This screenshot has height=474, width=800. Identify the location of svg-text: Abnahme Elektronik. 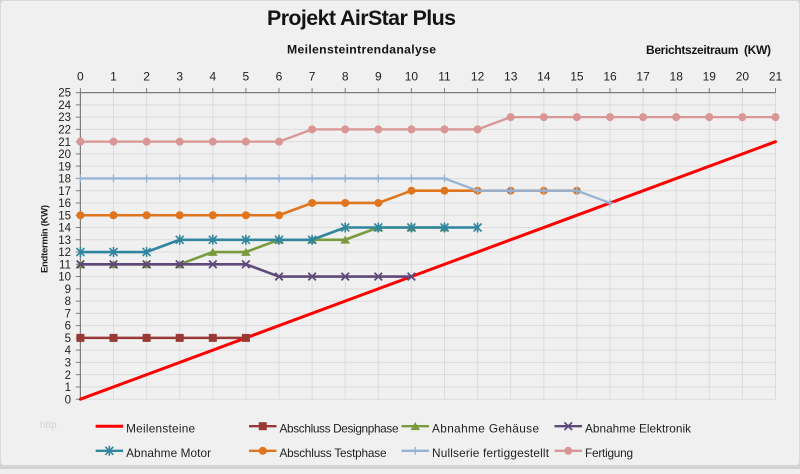
(638, 429).